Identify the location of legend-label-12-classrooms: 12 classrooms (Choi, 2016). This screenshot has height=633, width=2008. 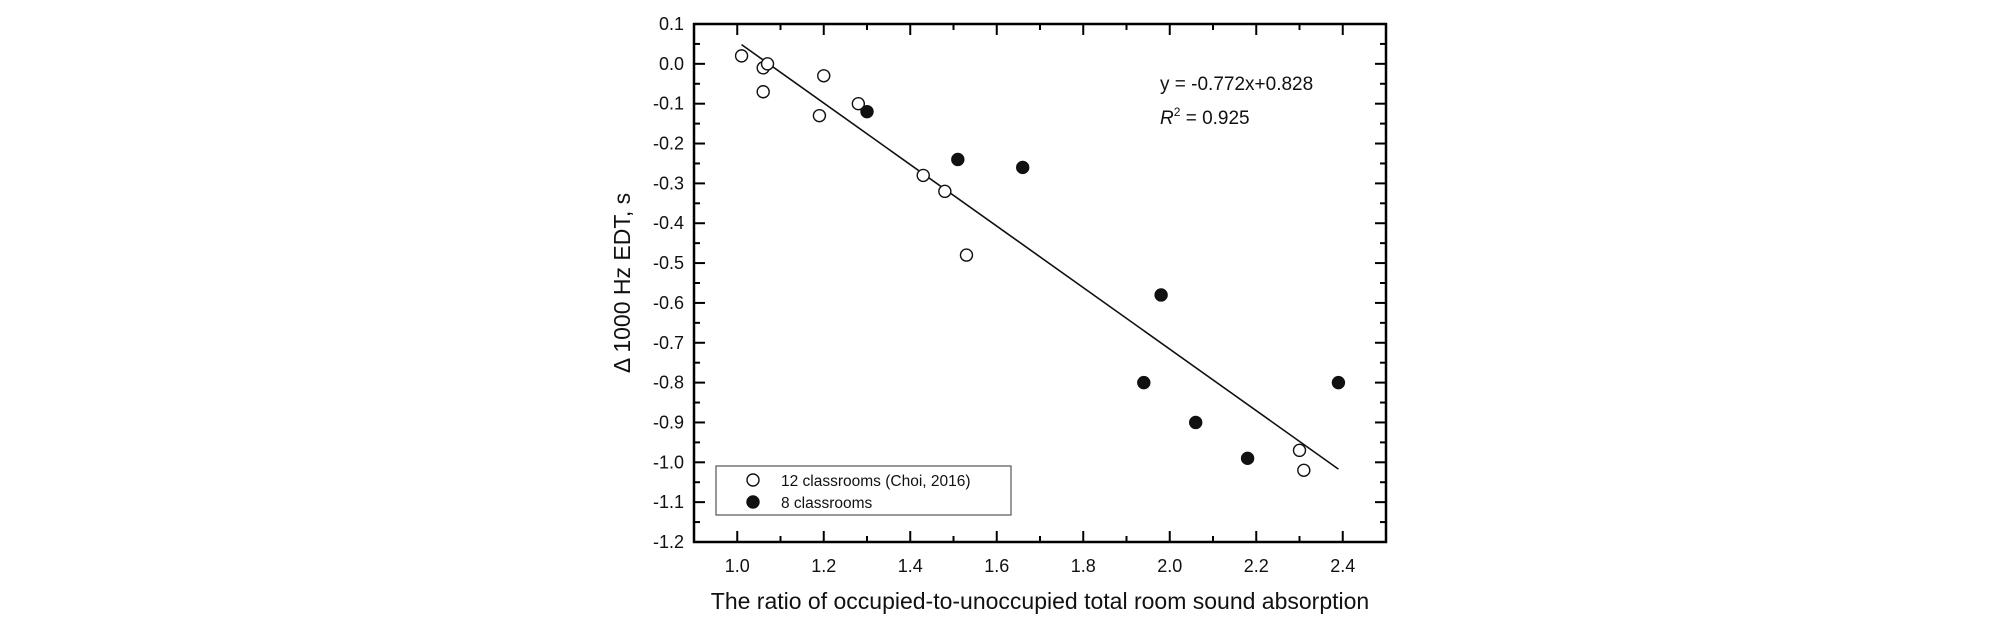
(876, 481).